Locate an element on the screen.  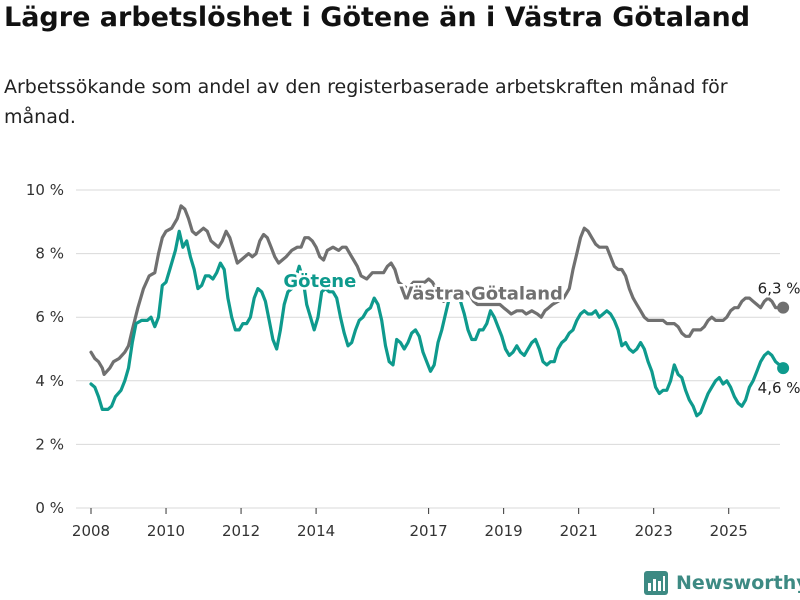
brand-name: Newsworthy is located at coordinates (738, 583).